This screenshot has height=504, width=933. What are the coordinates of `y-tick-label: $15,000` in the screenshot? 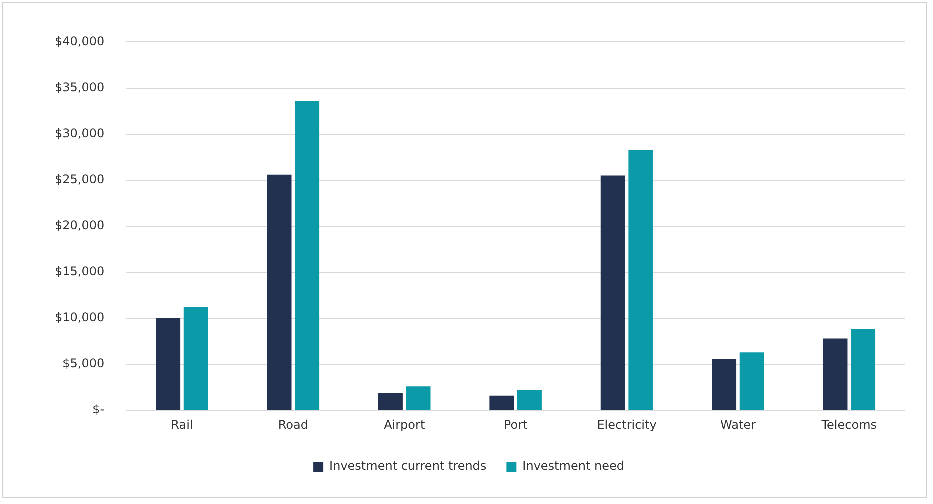 It's located at (80, 271).